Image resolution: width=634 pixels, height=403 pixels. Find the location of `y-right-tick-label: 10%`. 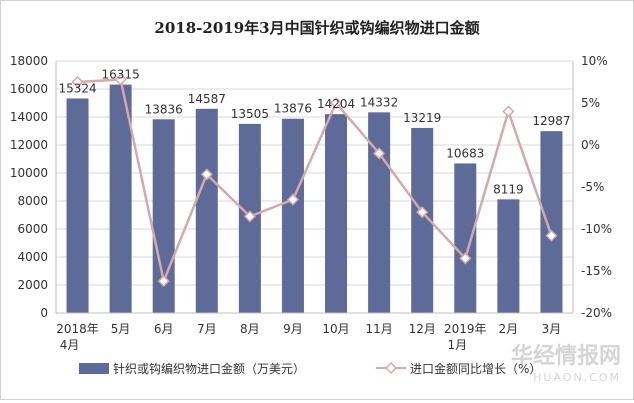

y-right-tick-label: 10% is located at coordinates (594, 61).